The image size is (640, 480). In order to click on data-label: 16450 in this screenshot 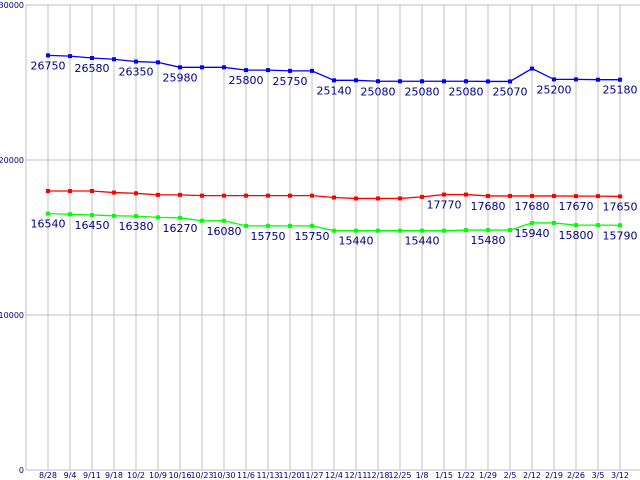, I will do `click(92, 225)`.